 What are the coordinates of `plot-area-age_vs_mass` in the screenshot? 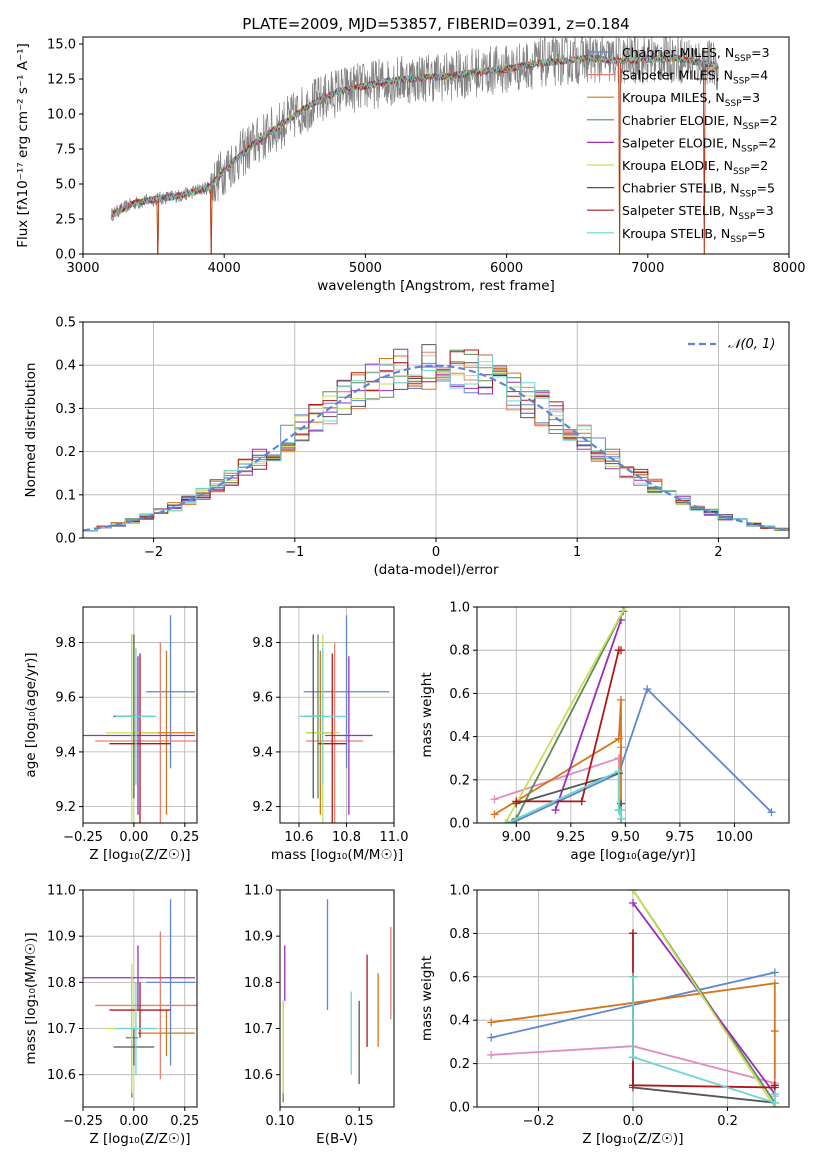 It's located at (344, 719).